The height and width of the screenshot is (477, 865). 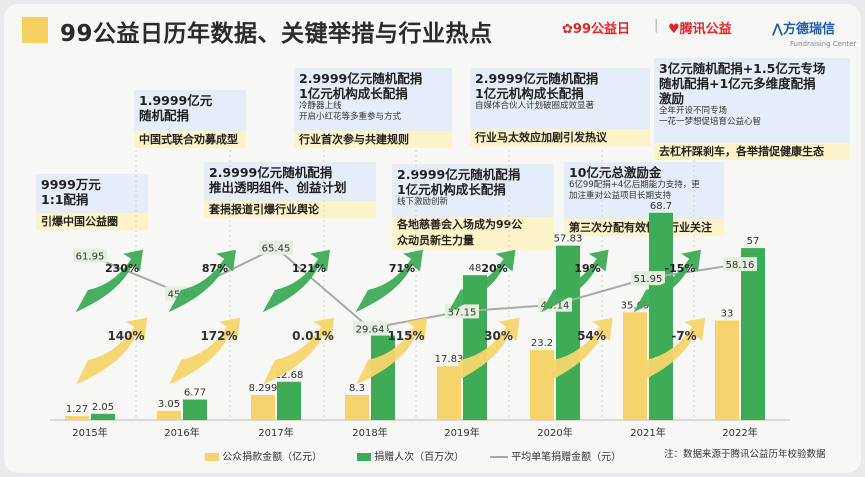 What do you see at coordinates (661, 206) in the screenshot?
I see `bar-label-donors: 68.7` at bounding box center [661, 206].